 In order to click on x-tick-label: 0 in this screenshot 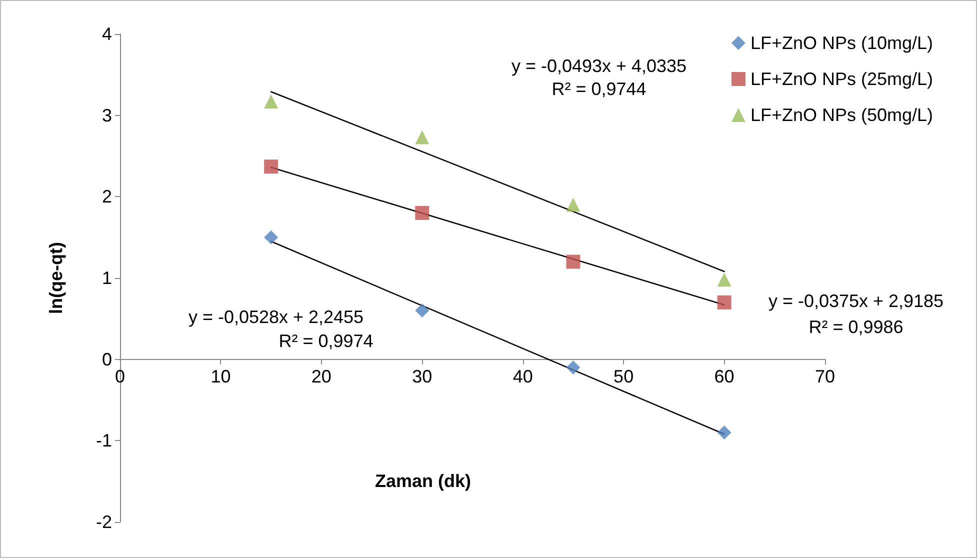, I will do `click(120, 376)`.